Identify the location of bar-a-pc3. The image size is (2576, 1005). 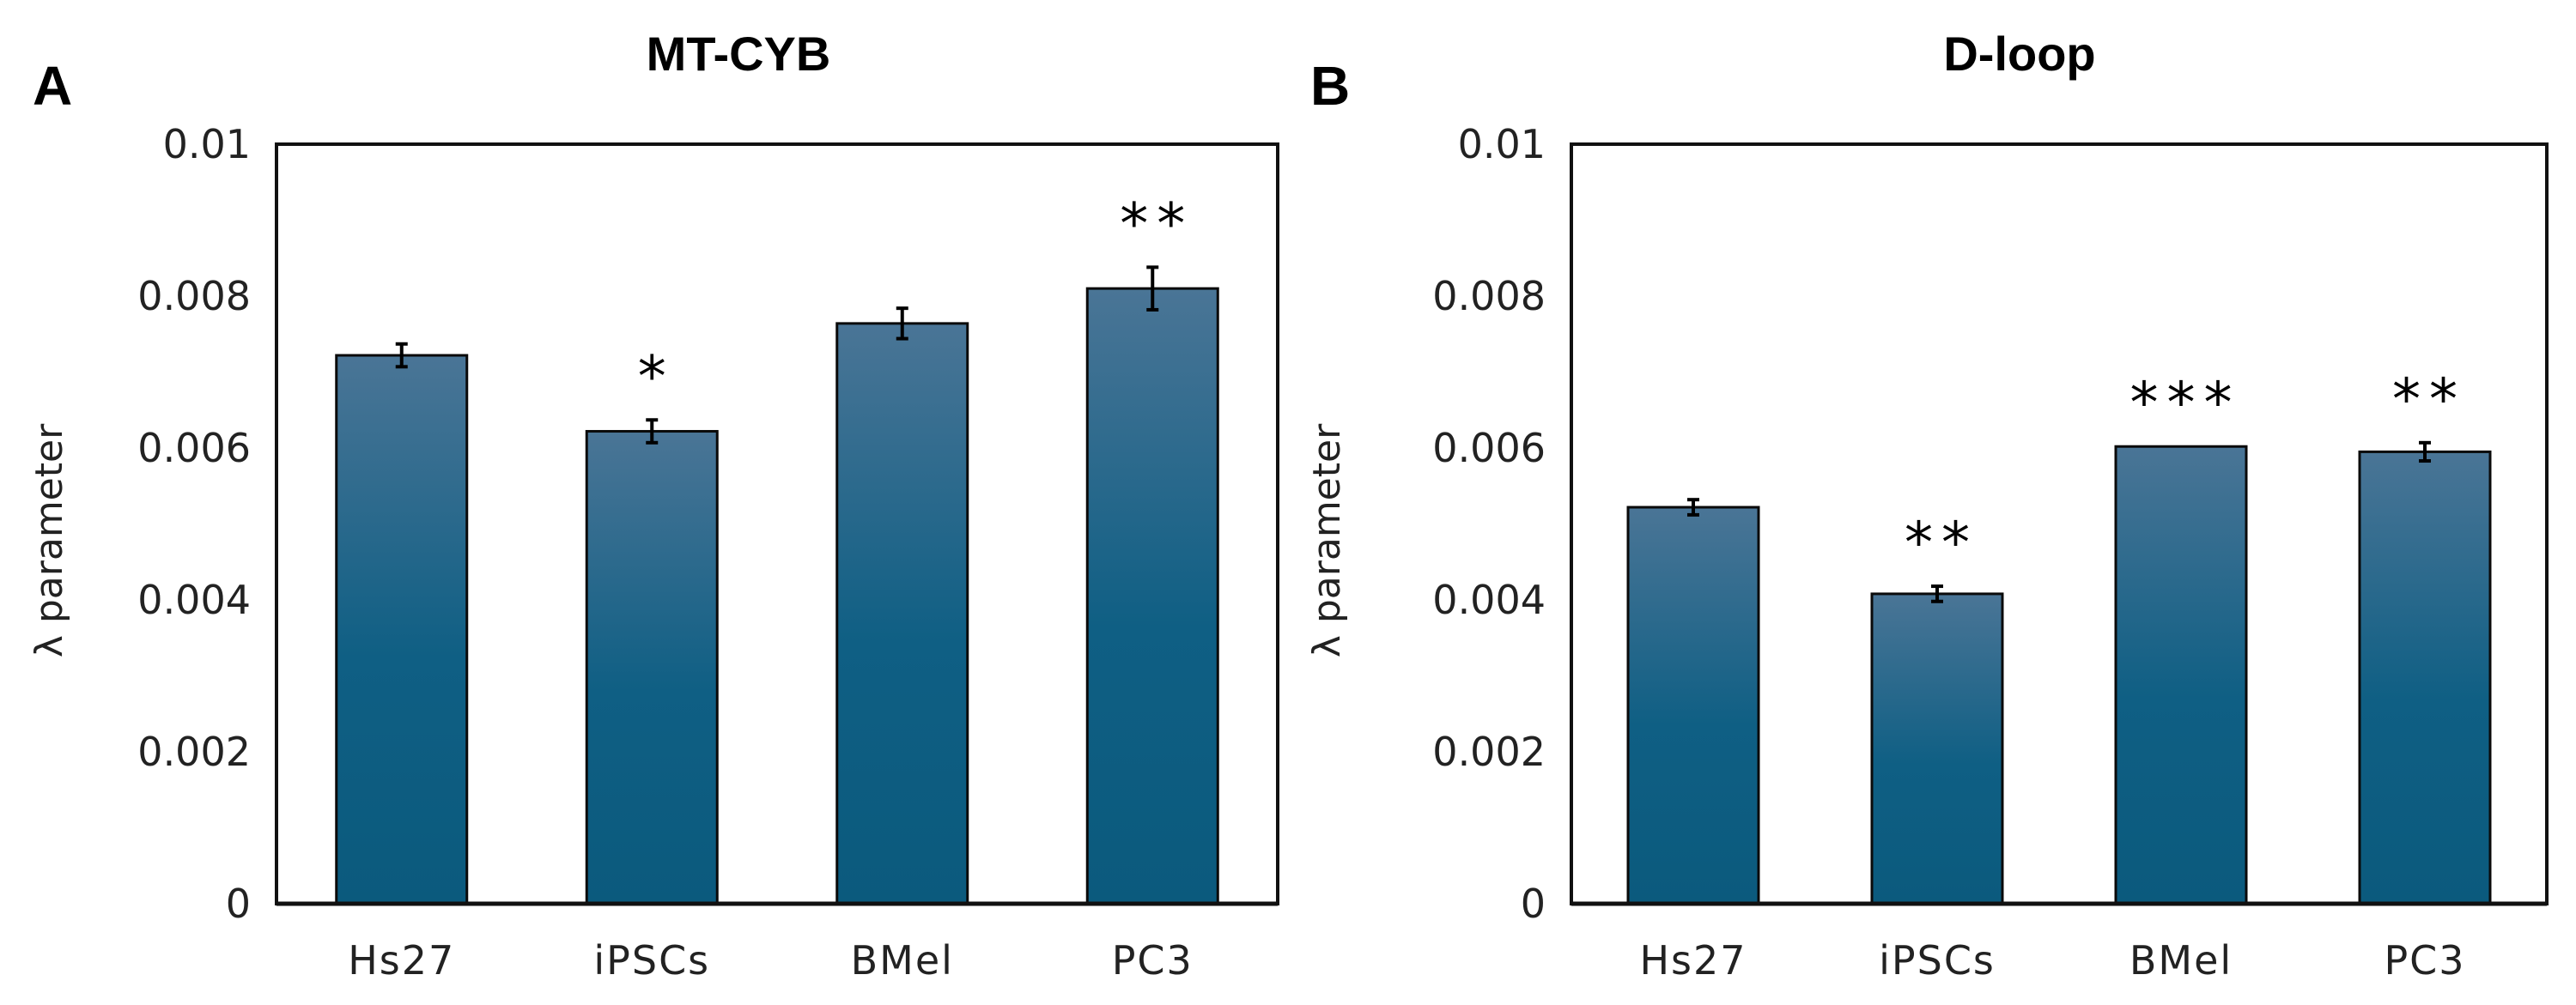
(1152, 596).